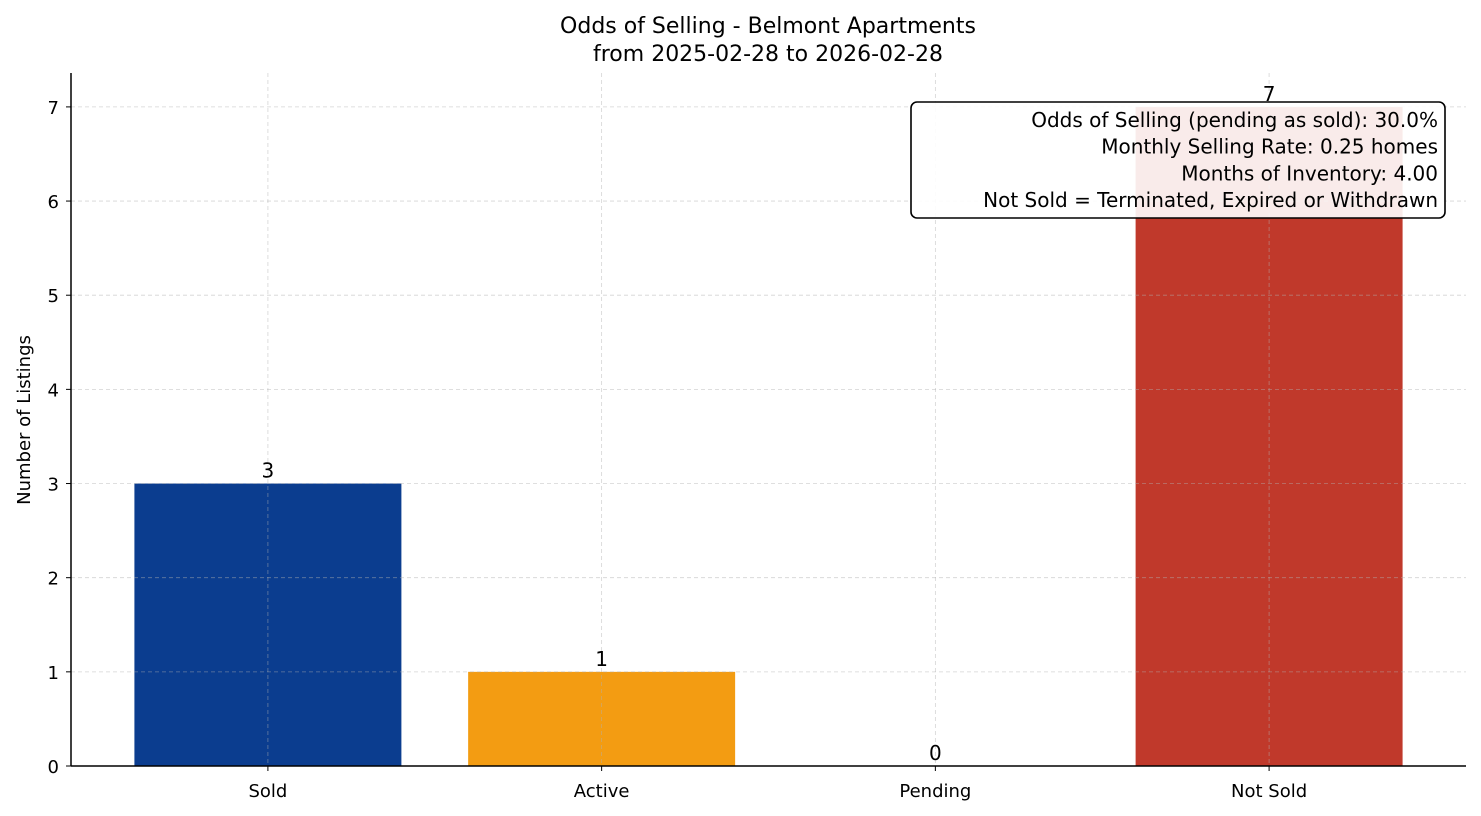 The width and height of the screenshot is (1481, 816). I want to click on x-tick-label: Active, so click(602, 791).